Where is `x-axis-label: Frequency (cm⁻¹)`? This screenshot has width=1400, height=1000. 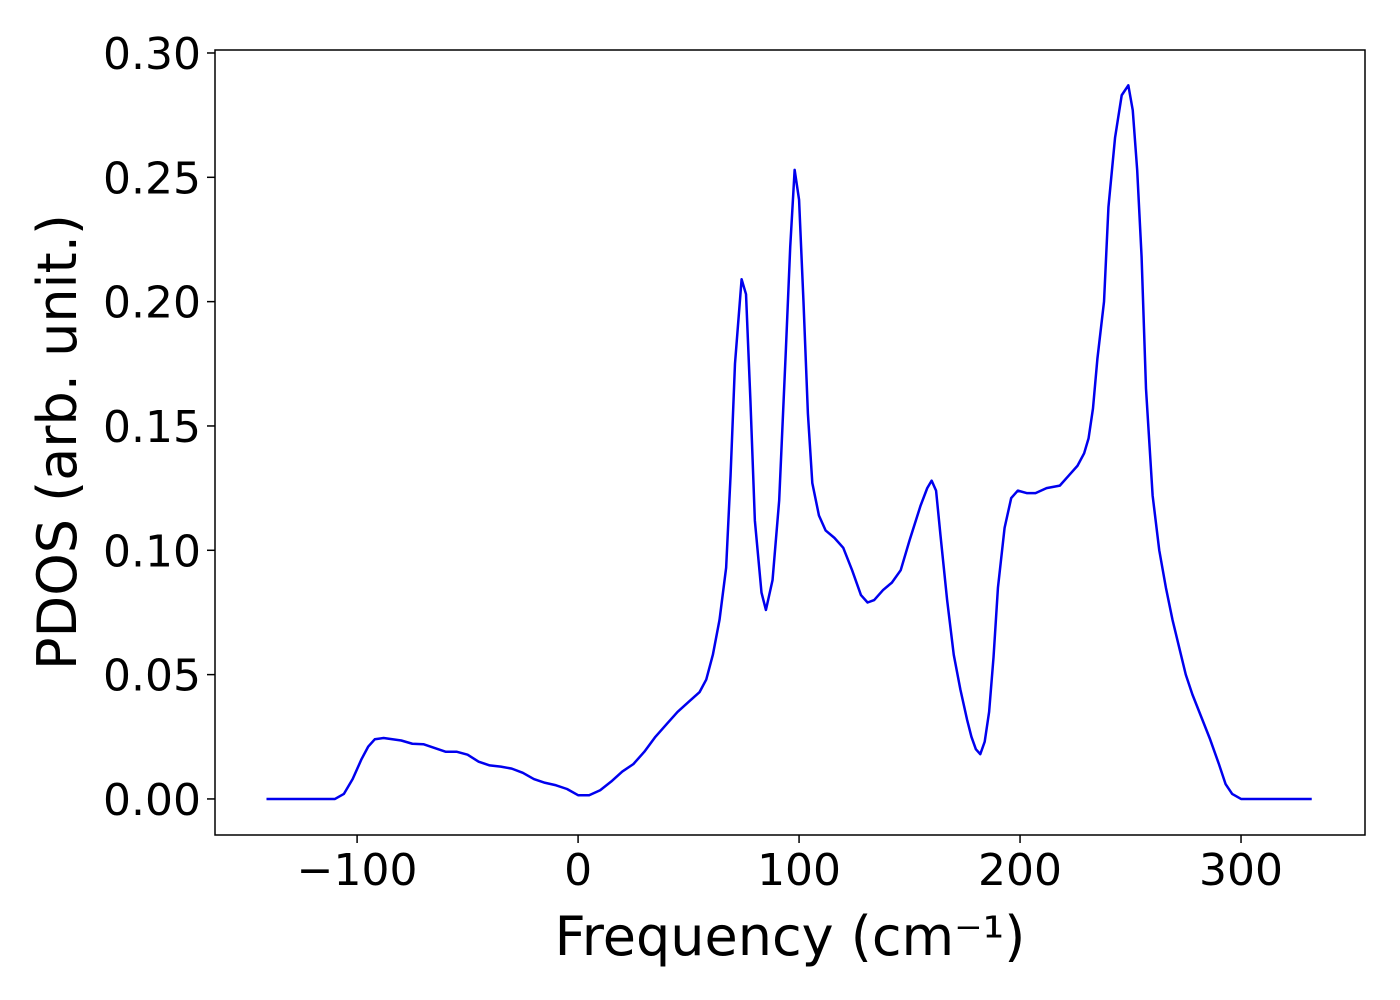 x-axis-label: Frequency (cm⁻¹) is located at coordinates (790, 936).